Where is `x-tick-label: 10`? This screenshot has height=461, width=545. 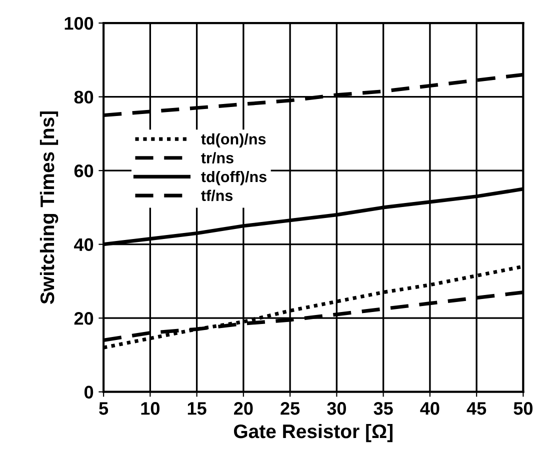 x-tick-label: 10 is located at coordinates (150, 408).